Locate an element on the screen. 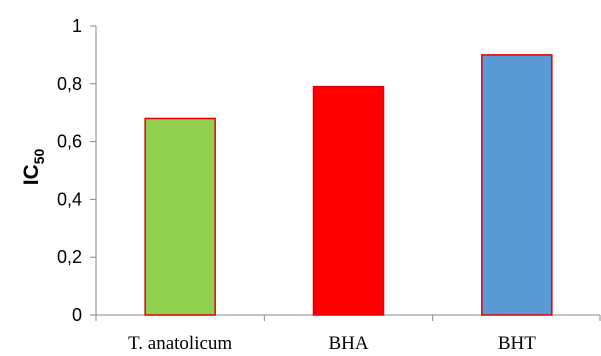  x-category-label: T. anatolicum is located at coordinates (180, 343).